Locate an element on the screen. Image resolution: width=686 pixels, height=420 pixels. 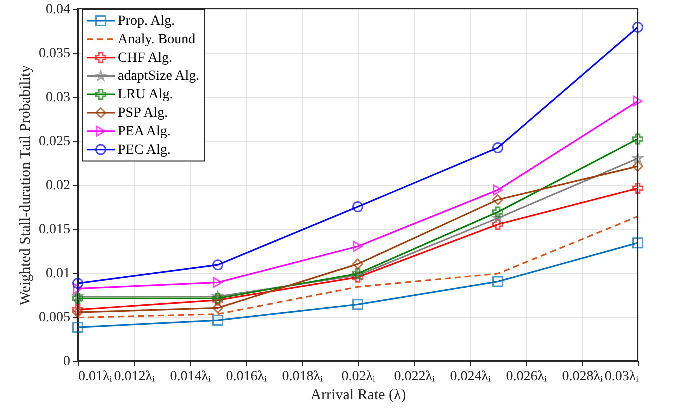
y-tick-label: 0.025 is located at coordinates (54, 142).